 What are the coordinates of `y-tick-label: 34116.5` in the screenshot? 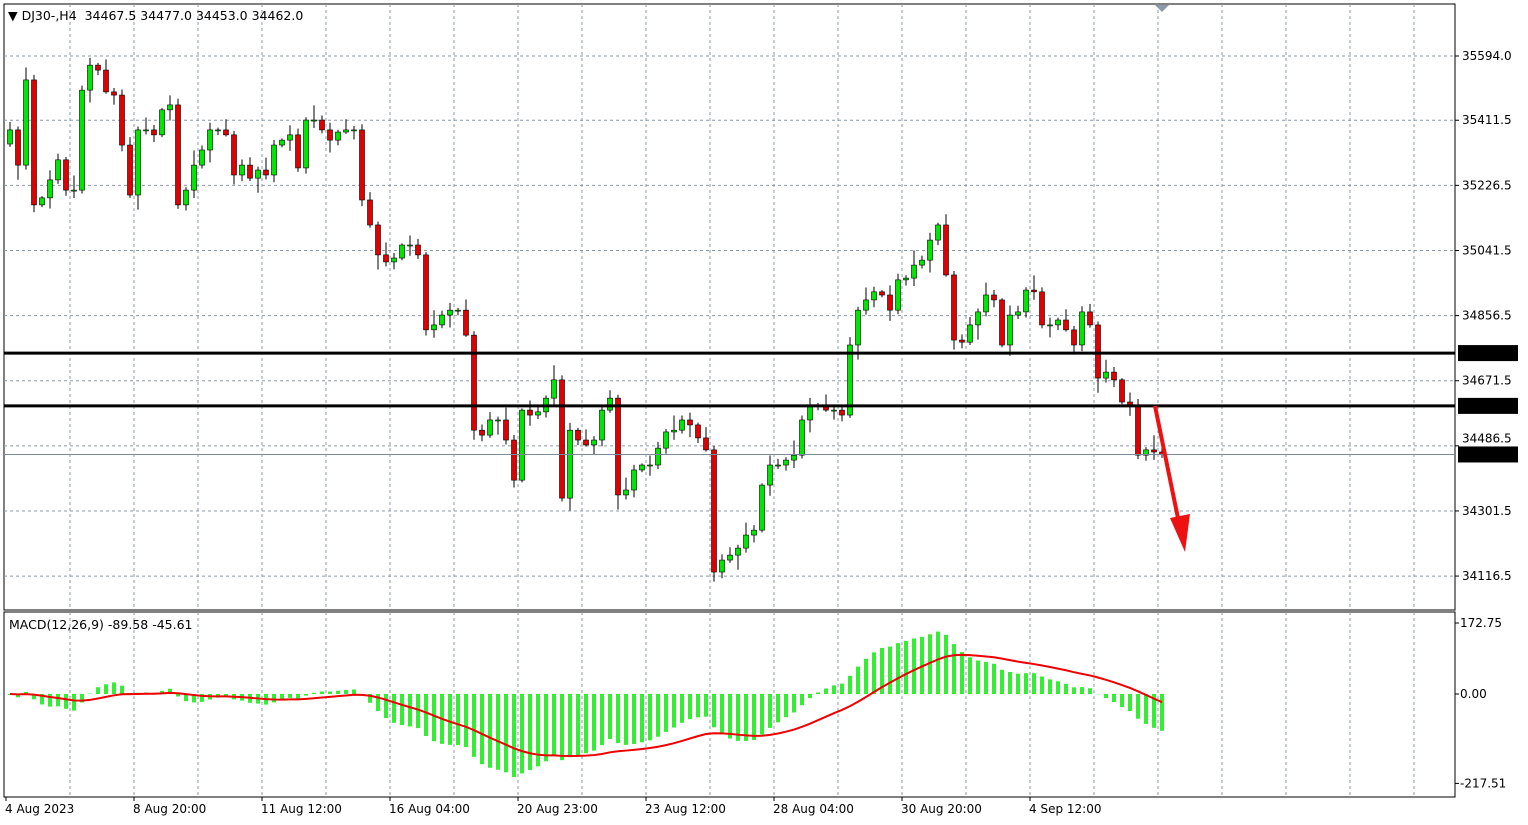 It's located at (1487, 576).